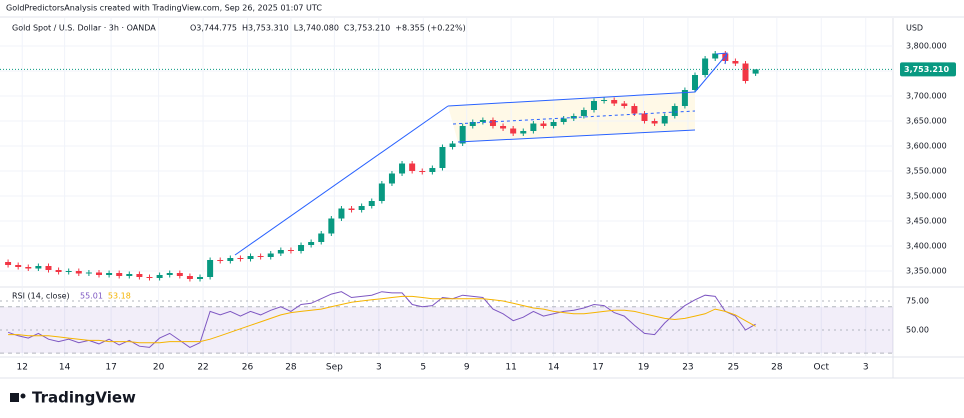 The height and width of the screenshot is (418, 964). What do you see at coordinates (510, 368) in the screenshot?
I see `x-tick-label: 11` at bounding box center [510, 368].